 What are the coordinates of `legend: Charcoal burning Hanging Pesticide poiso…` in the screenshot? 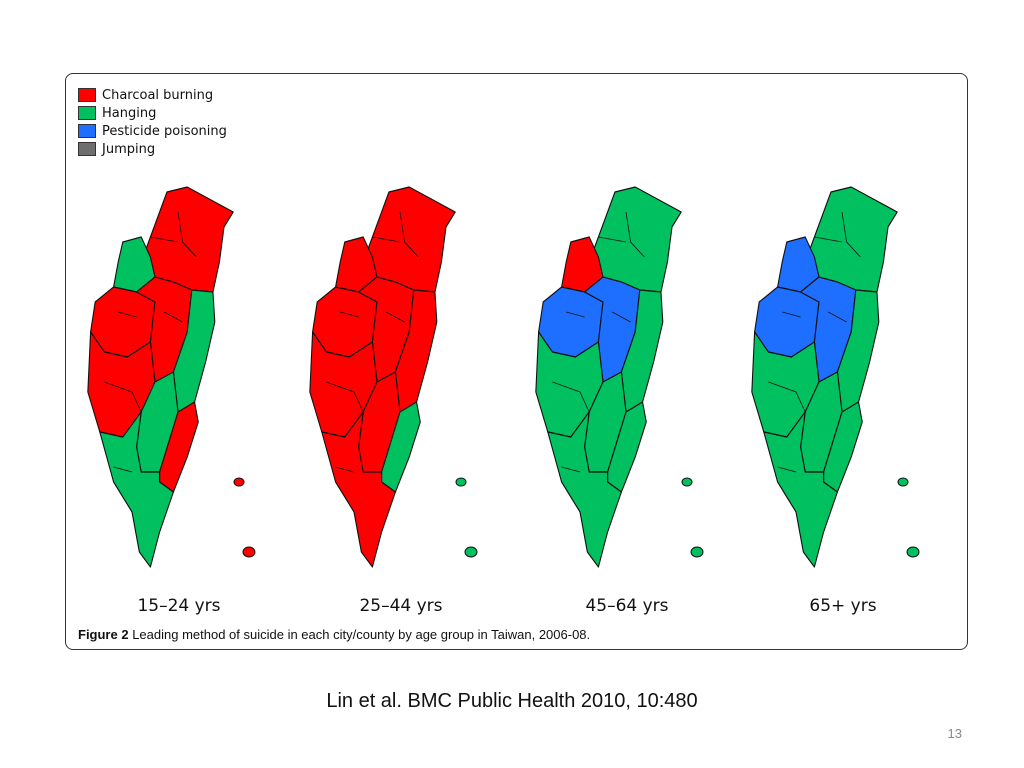 It's located at (152, 122).